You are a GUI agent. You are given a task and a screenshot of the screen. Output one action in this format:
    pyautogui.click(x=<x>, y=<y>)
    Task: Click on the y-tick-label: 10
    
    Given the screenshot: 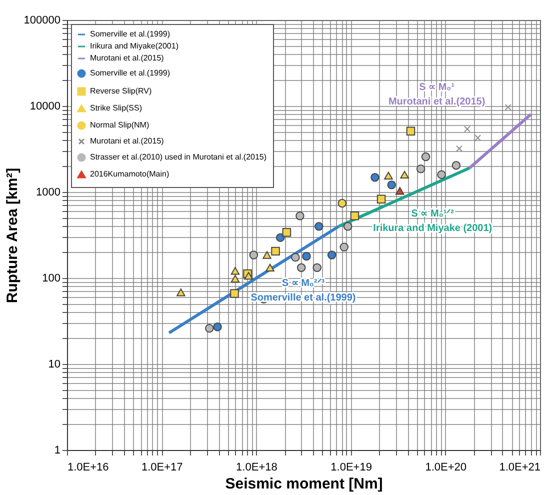 What is the action you would take?
    pyautogui.click(x=54, y=364)
    